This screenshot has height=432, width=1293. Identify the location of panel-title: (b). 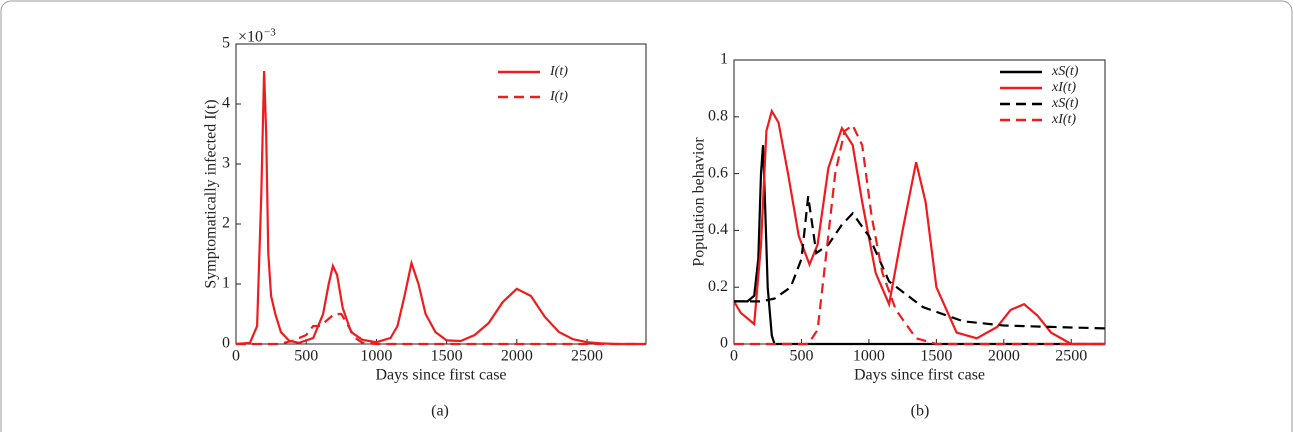
(920, 411).